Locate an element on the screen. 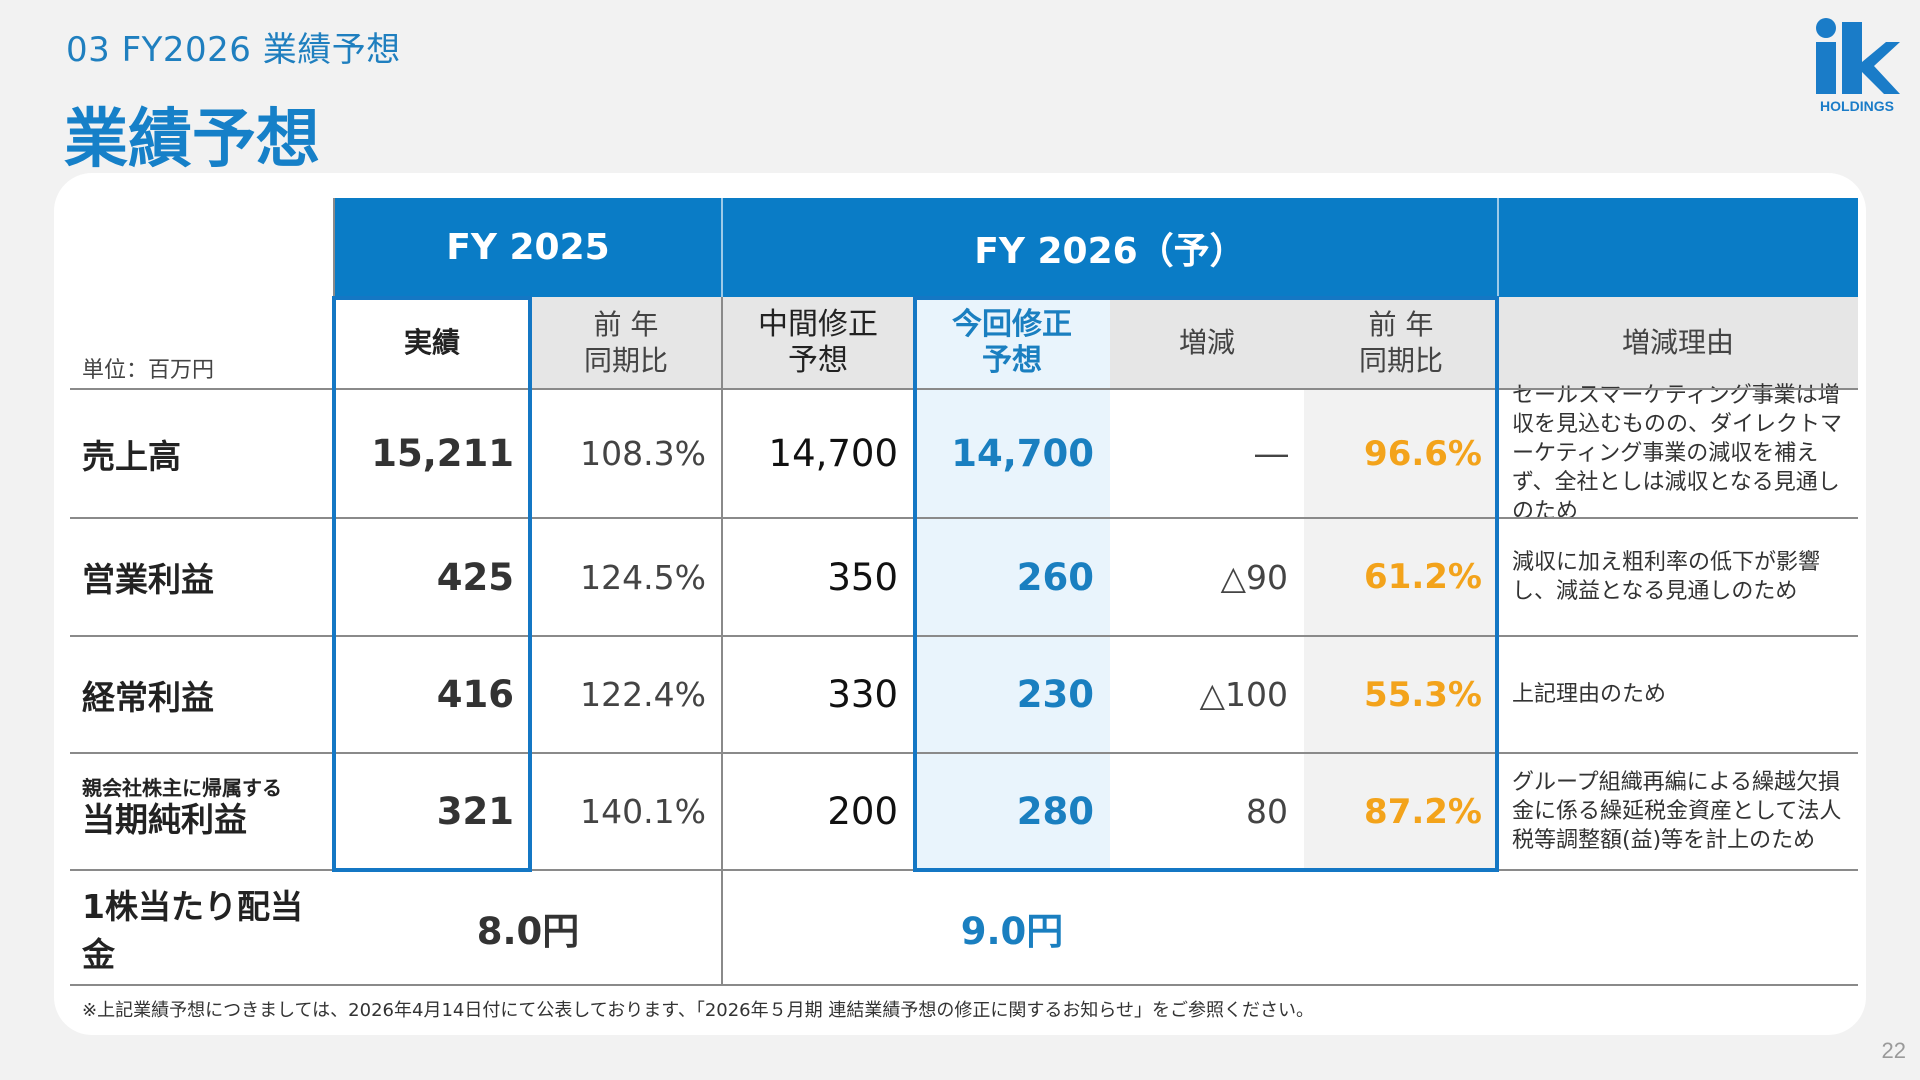 The width and height of the screenshot is (1920, 1080). cell-yoy2026: 55.3% is located at coordinates (1423, 694).